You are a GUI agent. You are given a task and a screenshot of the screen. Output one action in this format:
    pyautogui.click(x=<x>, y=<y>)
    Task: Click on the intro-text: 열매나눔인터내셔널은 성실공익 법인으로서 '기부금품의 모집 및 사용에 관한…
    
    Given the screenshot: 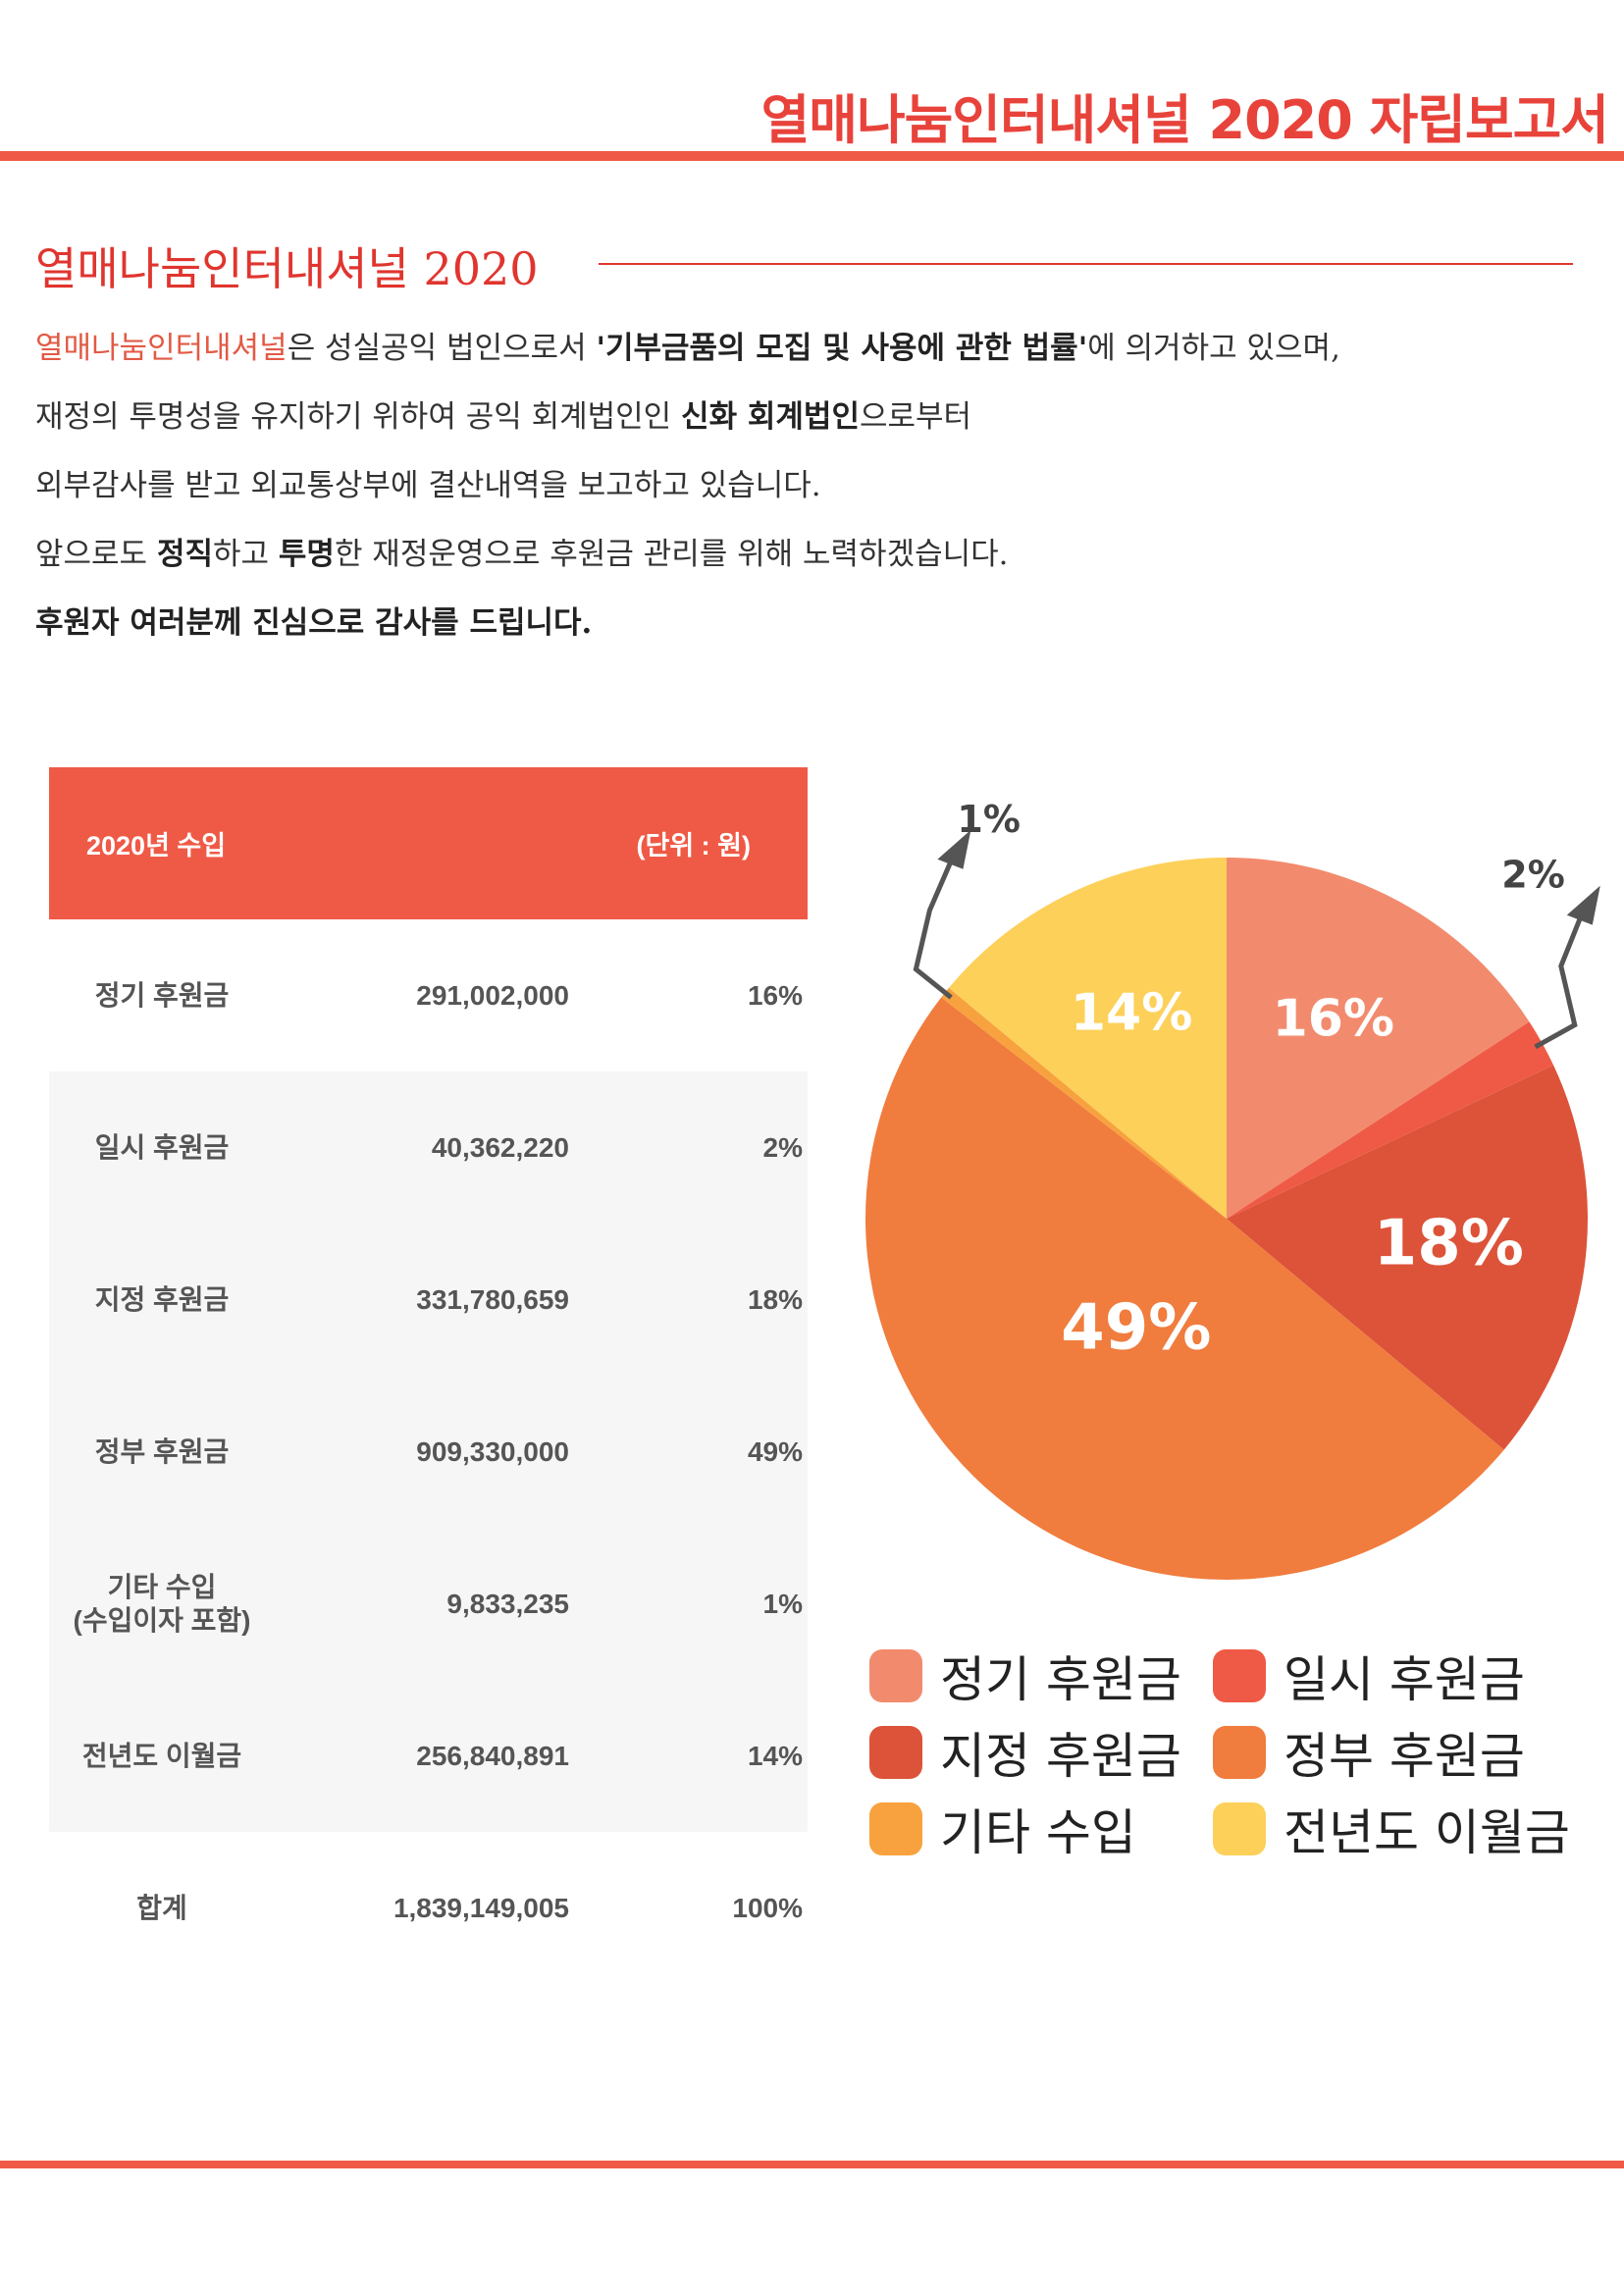 What is the action you would take?
    pyautogui.click(x=815, y=485)
    